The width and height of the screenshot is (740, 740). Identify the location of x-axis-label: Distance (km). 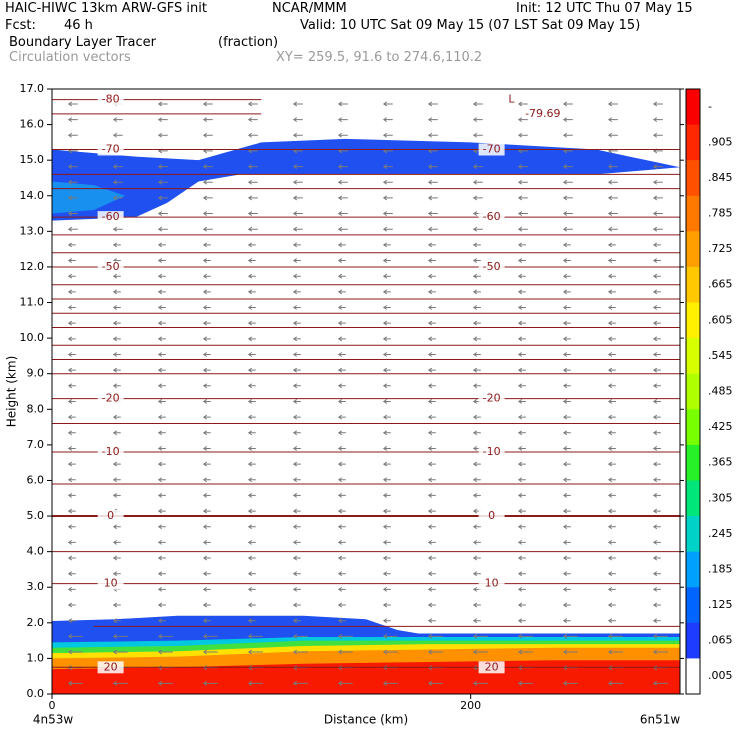
(366, 720).